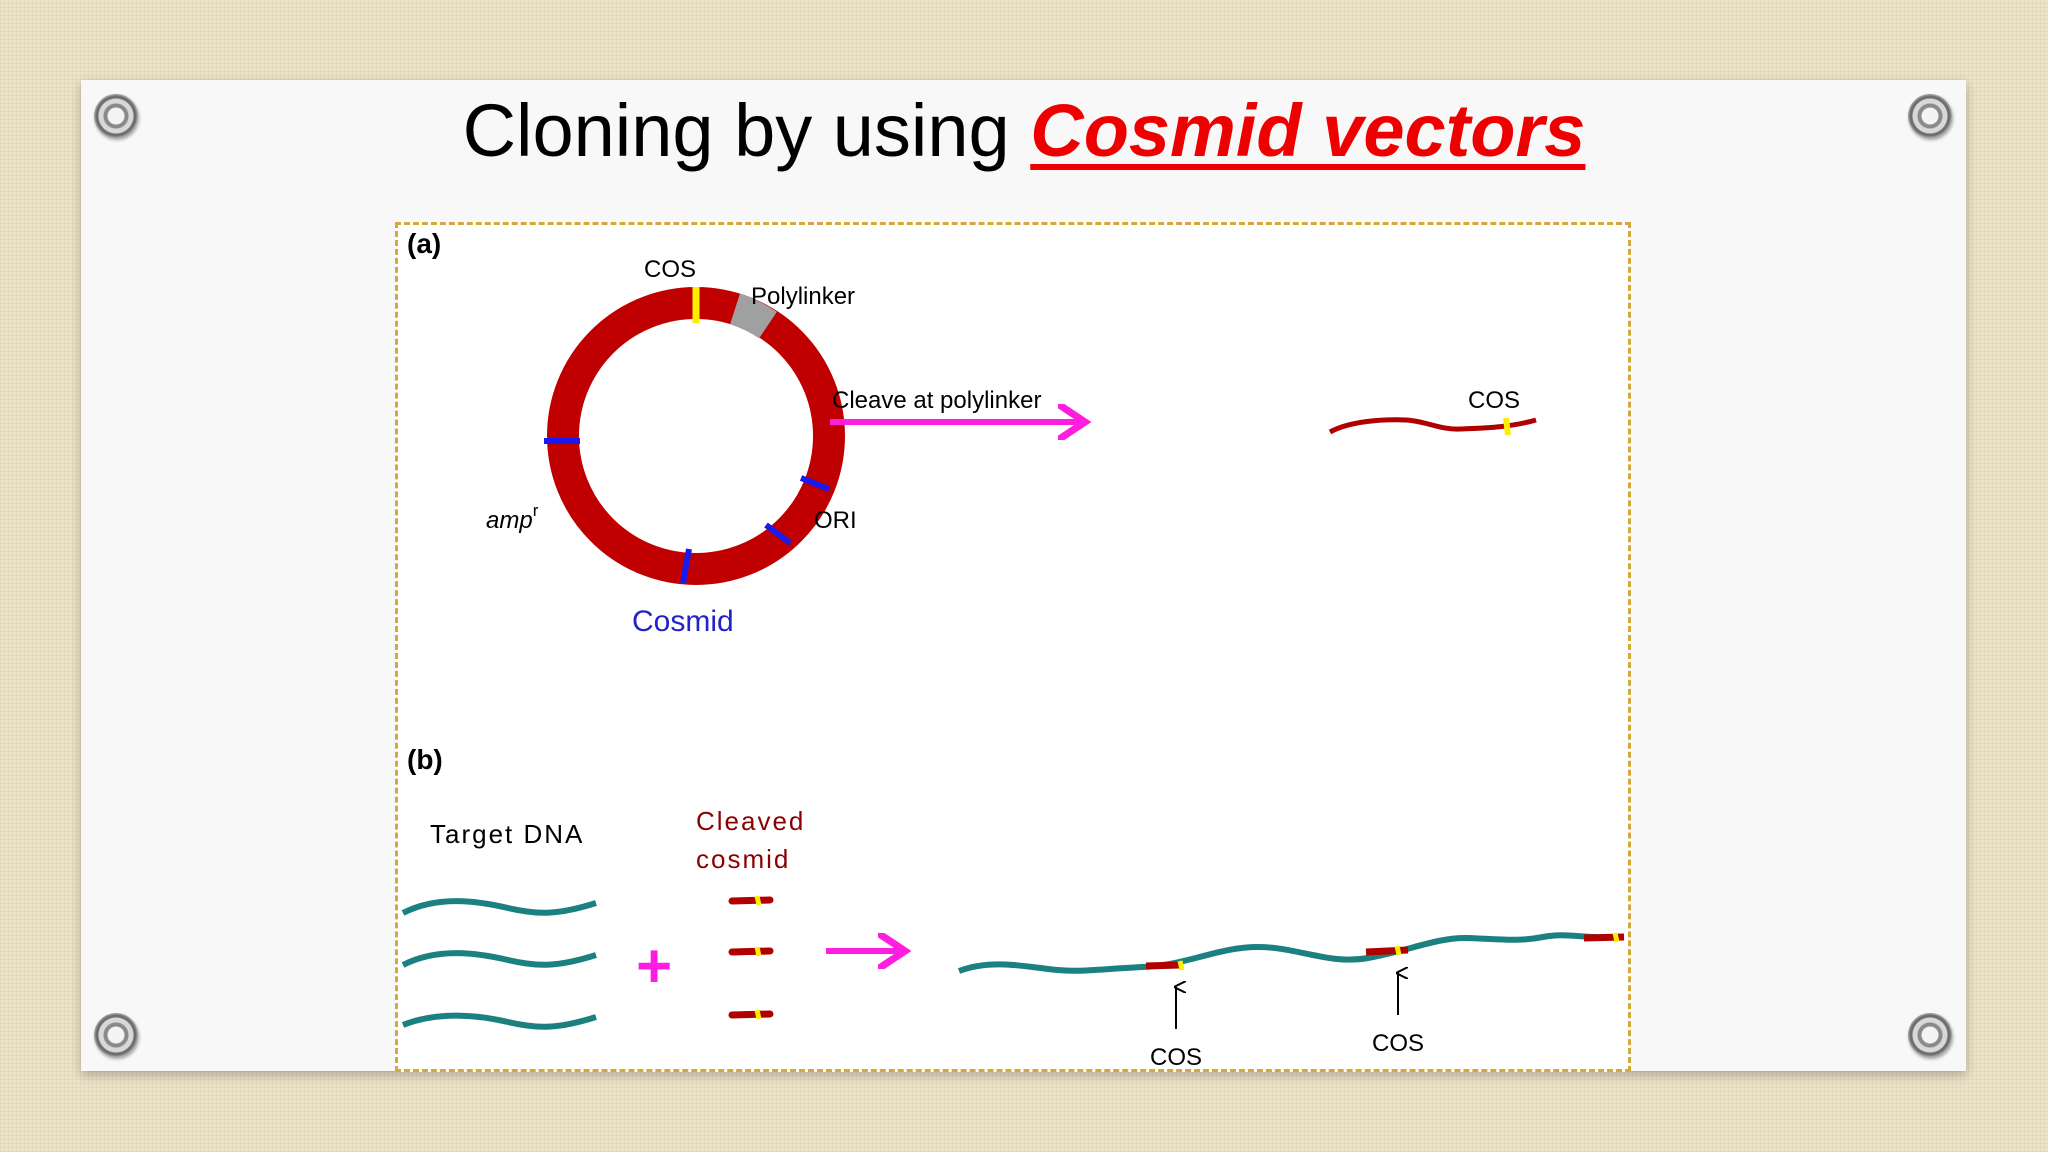  What do you see at coordinates (654, 966) in the screenshot?
I see `plus-sign: +` at bounding box center [654, 966].